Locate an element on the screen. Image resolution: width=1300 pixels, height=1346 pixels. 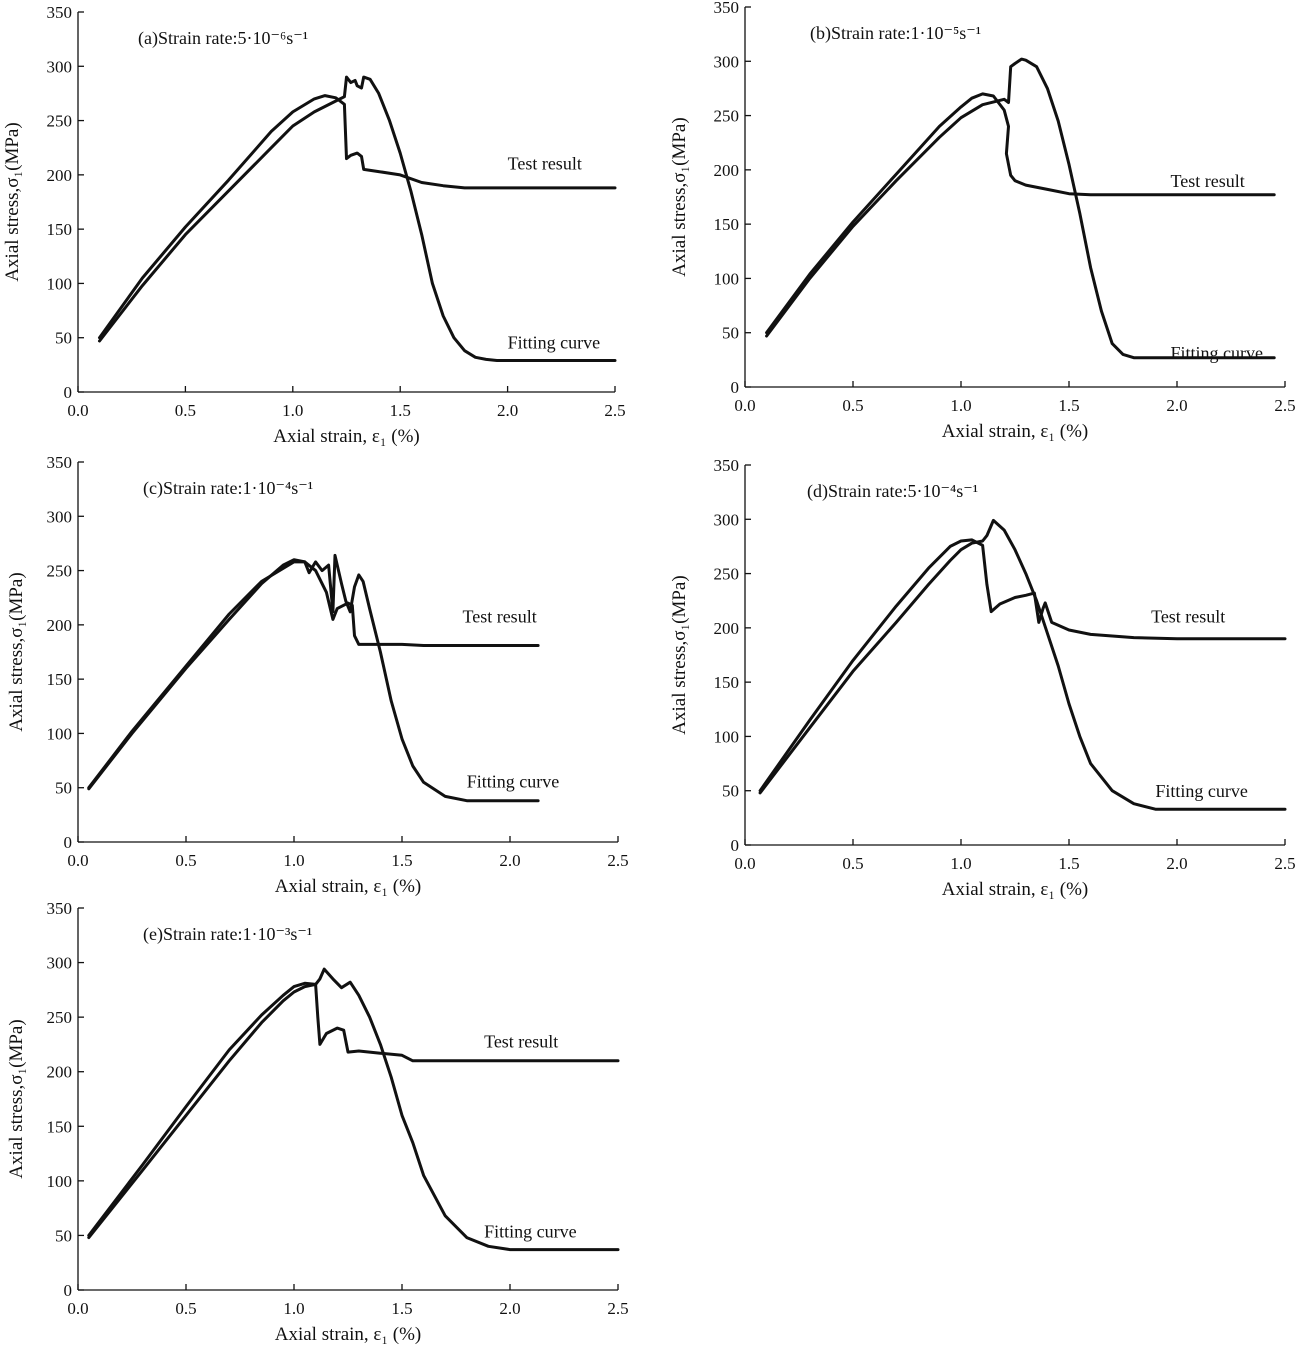
panel-title: (a)Strain rate:5·10⁻⁶s⁻¹ is located at coordinates (223, 38).